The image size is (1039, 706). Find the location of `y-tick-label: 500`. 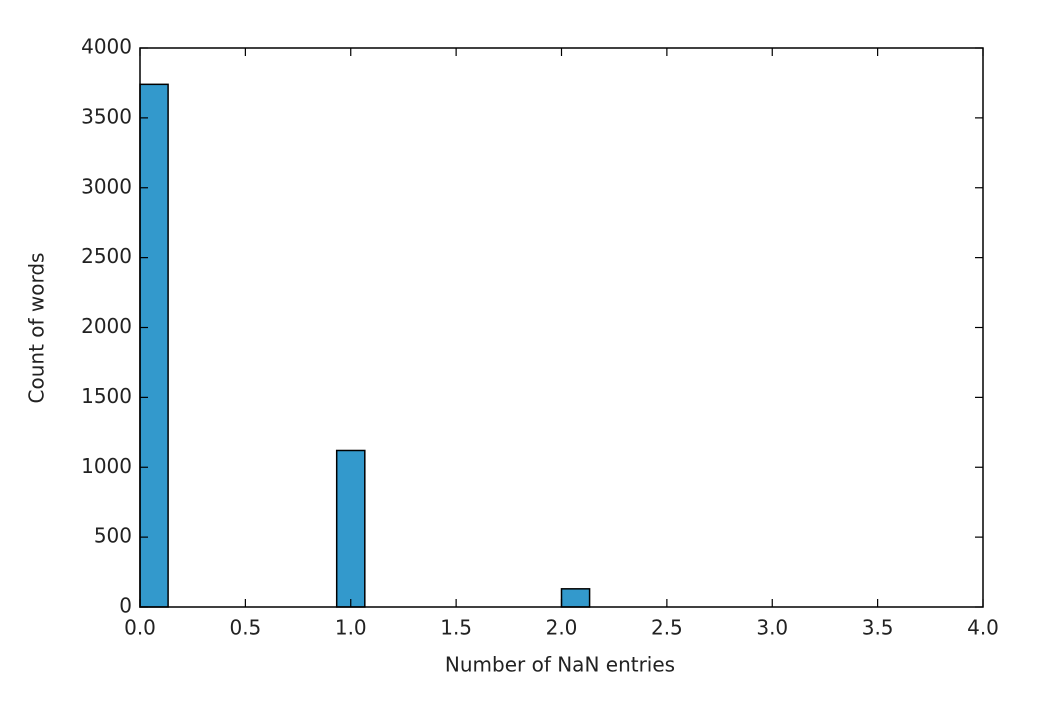

y-tick-label: 500 is located at coordinates (113, 536).